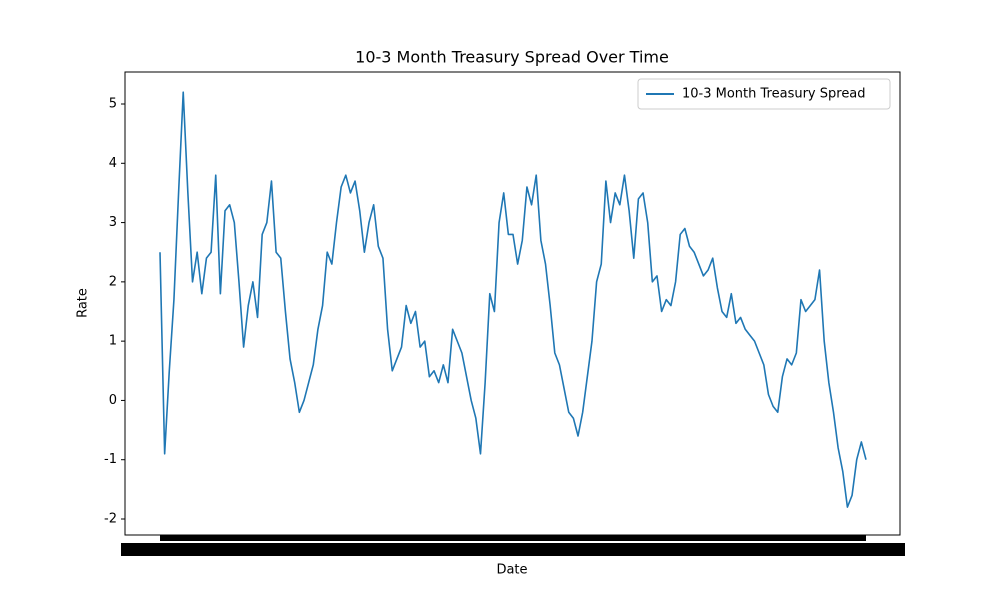 The width and height of the screenshot is (1000, 604). What do you see at coordinates (113, 163) in the screenshot?
I see `y-tick-label: 4` at bounding box center [113, 163].